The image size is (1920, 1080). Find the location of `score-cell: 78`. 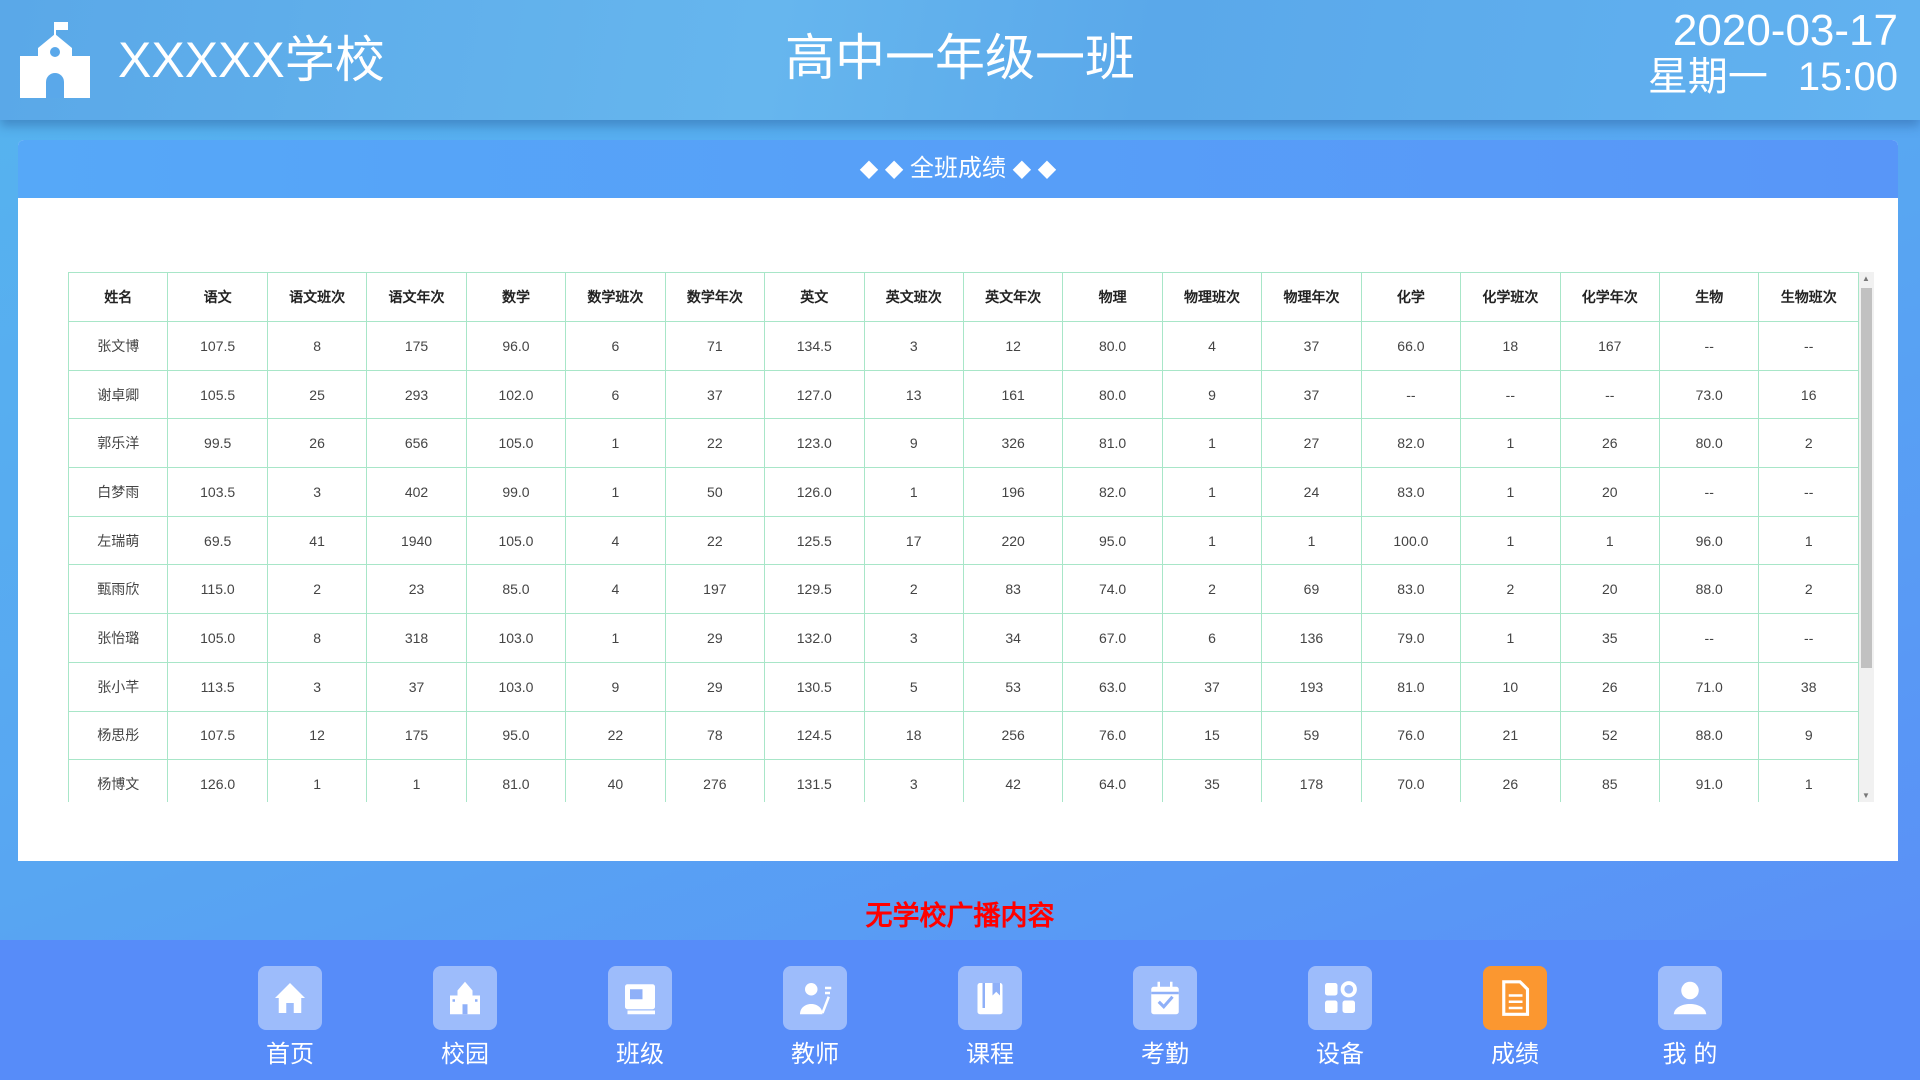

score-cell: 78 is located at coordinates (715, 735).